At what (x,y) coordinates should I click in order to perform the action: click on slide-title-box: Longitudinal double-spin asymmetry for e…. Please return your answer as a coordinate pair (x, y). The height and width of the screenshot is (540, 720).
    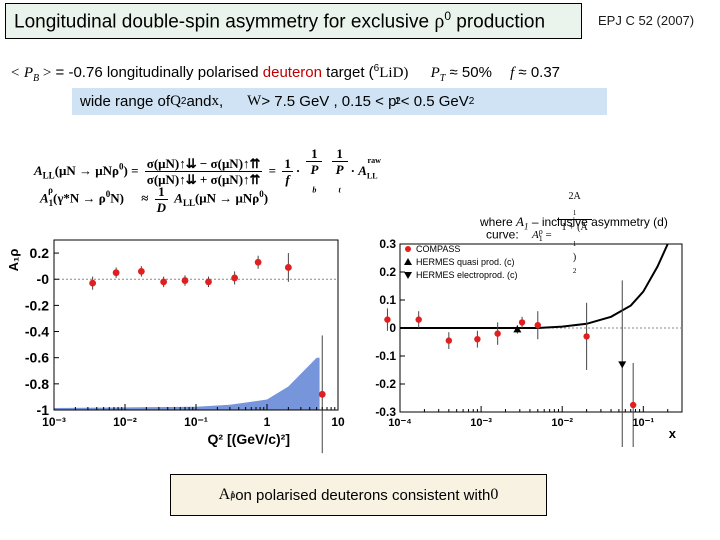
    Looking at the image, I should click on (293, 21).